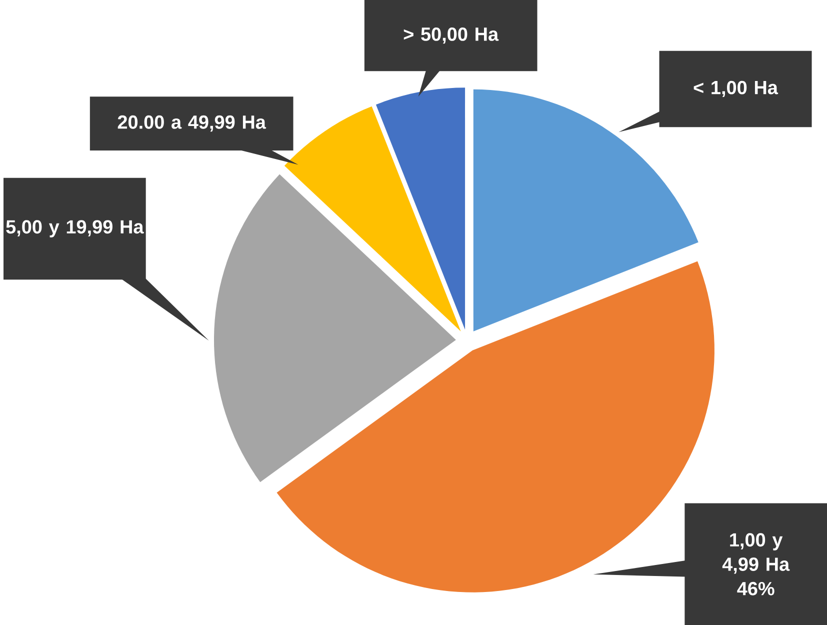 This screenshot has height=625, width=827. Describe the element at coordinates (451, 35) in the screenshot. I see `slice-label: > 50,00 Ha` at that location.